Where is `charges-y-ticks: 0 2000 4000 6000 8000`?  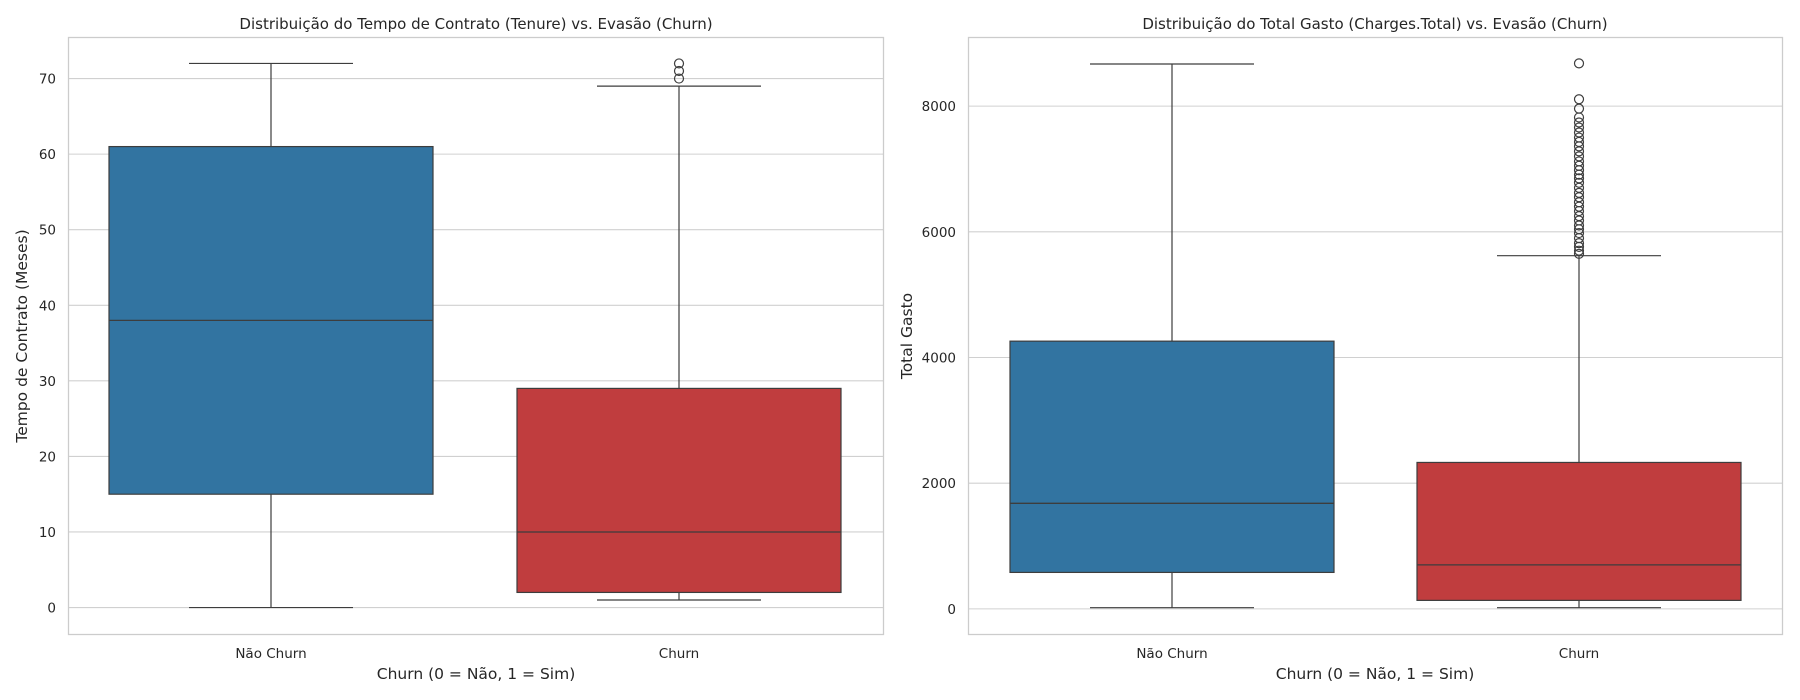
charges-y-ticks: 0 2000 4000 6000 8000 is located at coordinates (939, 358).